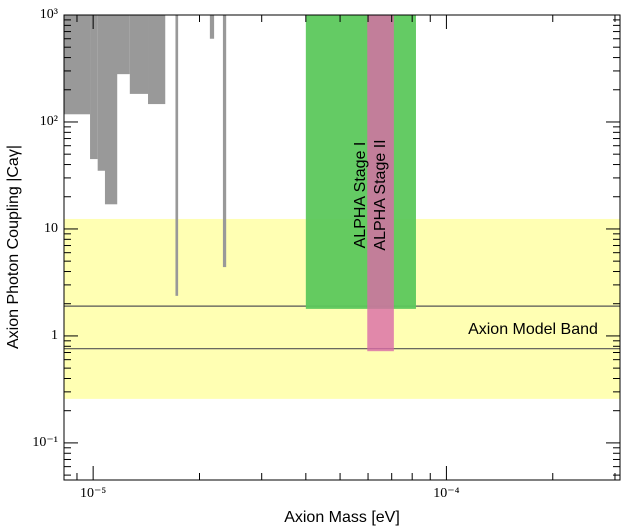  What do you see at coordinates (360, 195) in the screenshot?
I see `region-label: ALPHA Stage I` at bounding box center [360, 195].